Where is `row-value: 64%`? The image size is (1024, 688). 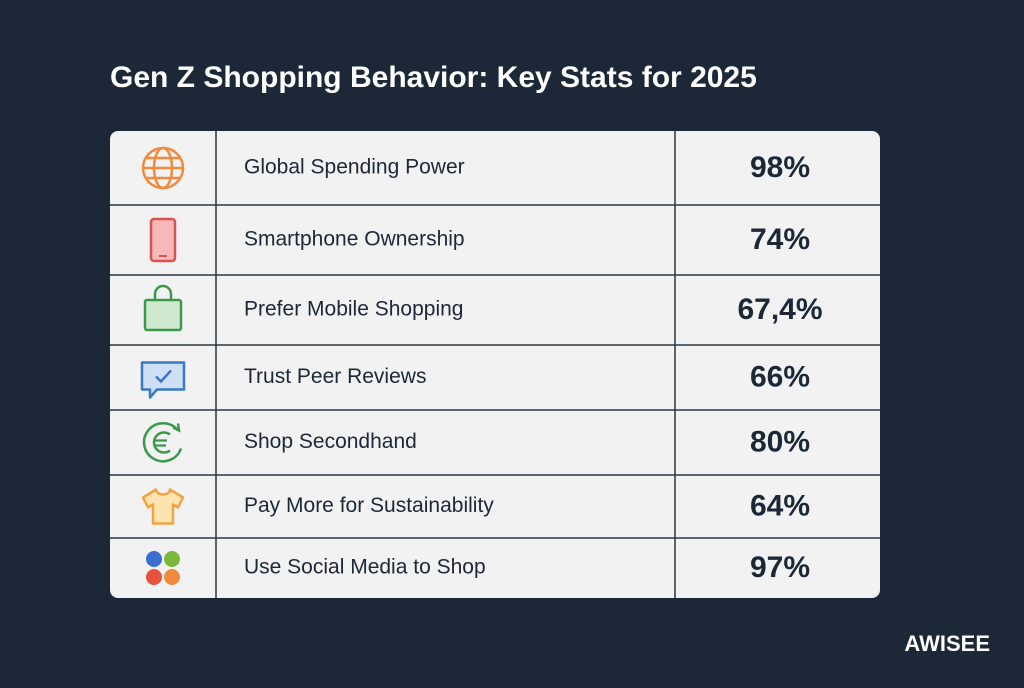 row-value: 64% is located at coordinates (780, 505).